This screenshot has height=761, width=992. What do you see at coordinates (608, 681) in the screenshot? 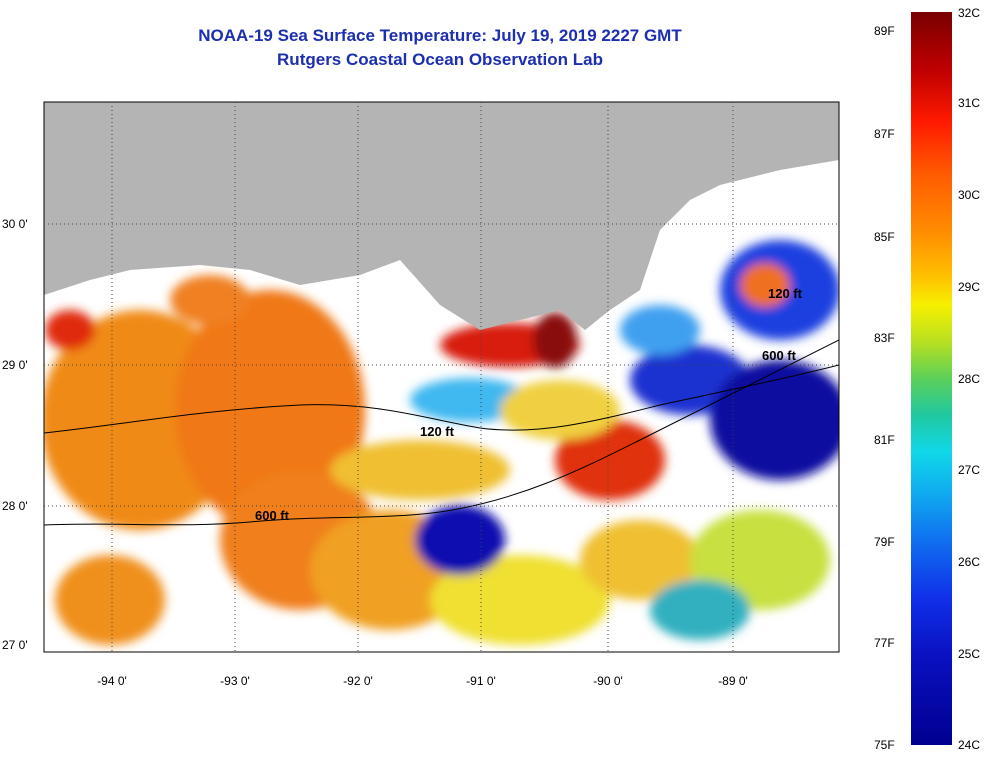
I see `lon-label: -90 0'` at bounding box center [608, 681].